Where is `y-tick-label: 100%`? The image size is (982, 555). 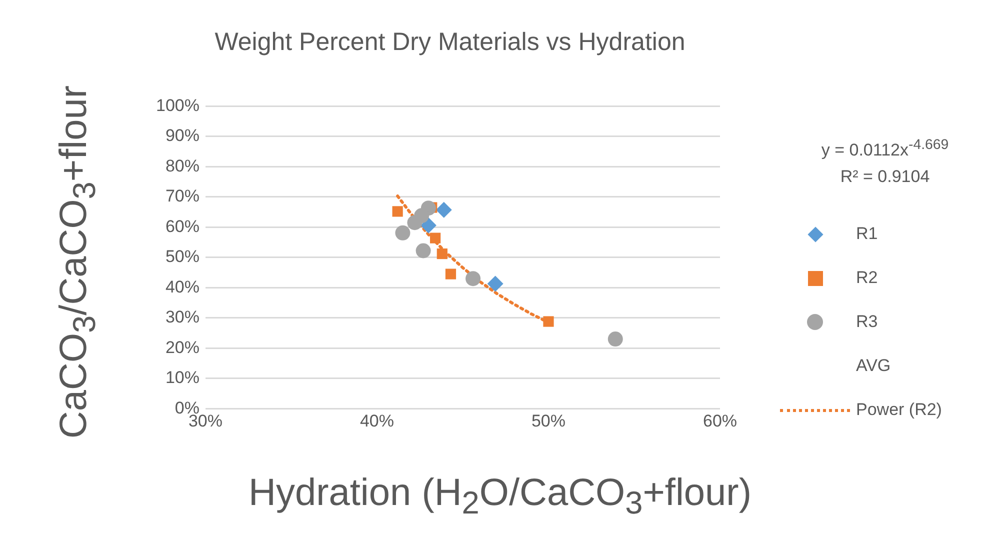 y-tick-label: 100% is located at coordinates (178, 105).